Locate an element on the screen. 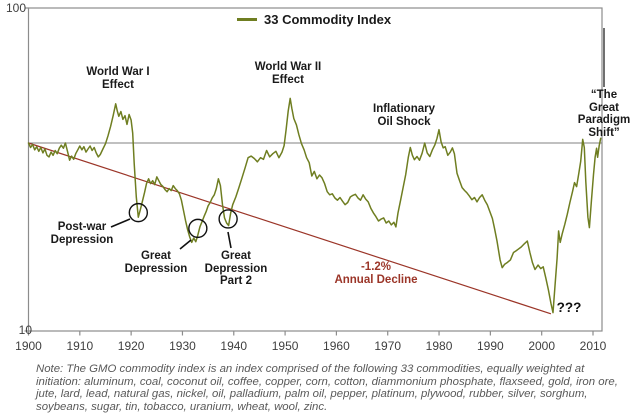 The height and width of the screenshot is (416, 634). legend-label: 33 Commodity Index is located at coordinates (328, 19).